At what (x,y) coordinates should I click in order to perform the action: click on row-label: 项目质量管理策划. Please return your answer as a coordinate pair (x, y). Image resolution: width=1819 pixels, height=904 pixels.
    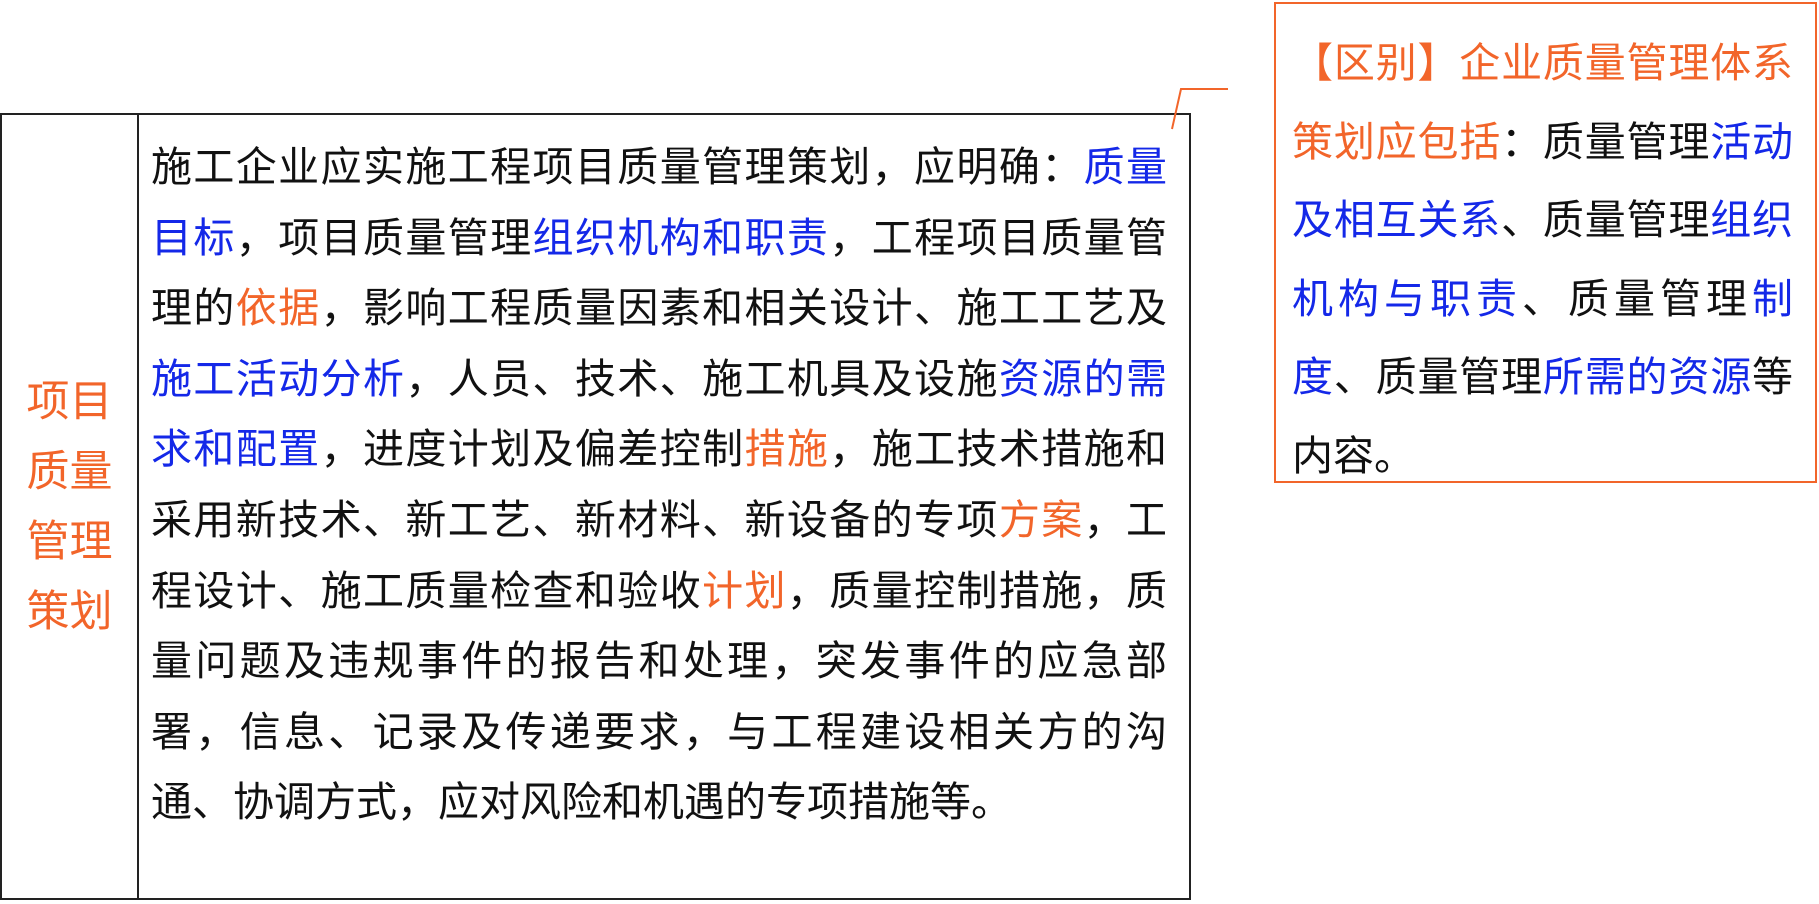
    Looking at the image, I should click on (69, 506).